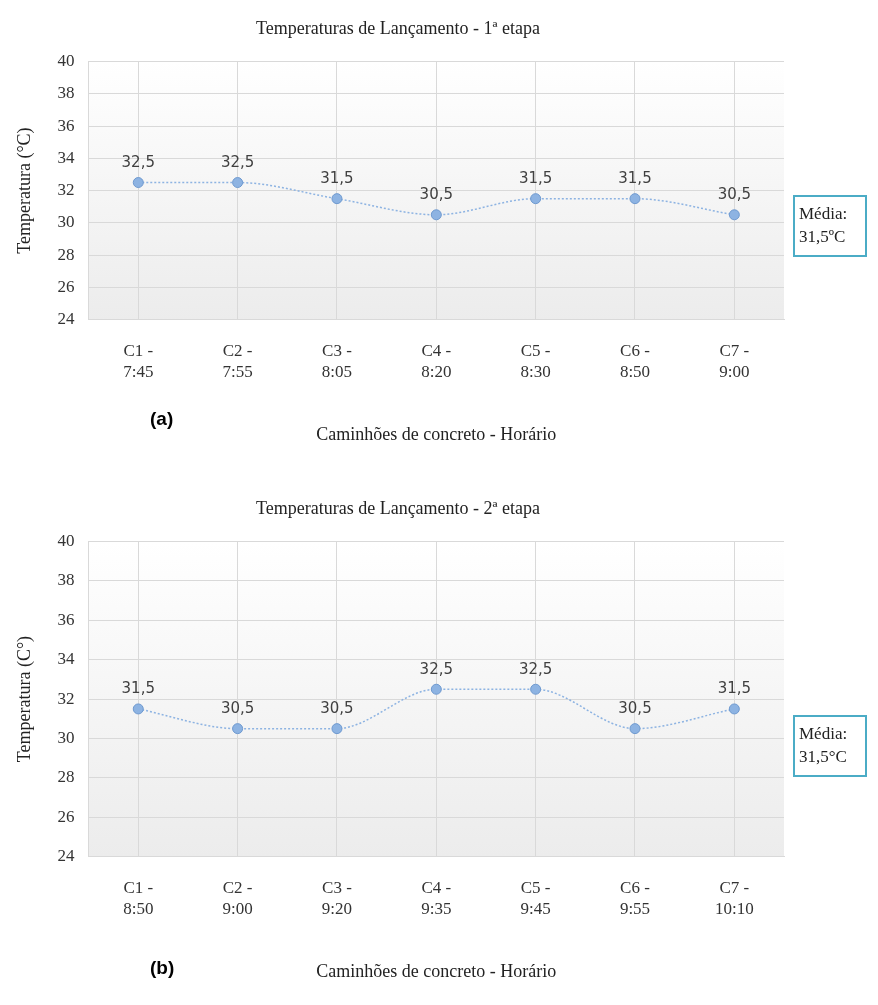  Describe the element at coordinates (237, 898) in the screenshot. I see `x-tick-label: C2 - 9:00` at that location.